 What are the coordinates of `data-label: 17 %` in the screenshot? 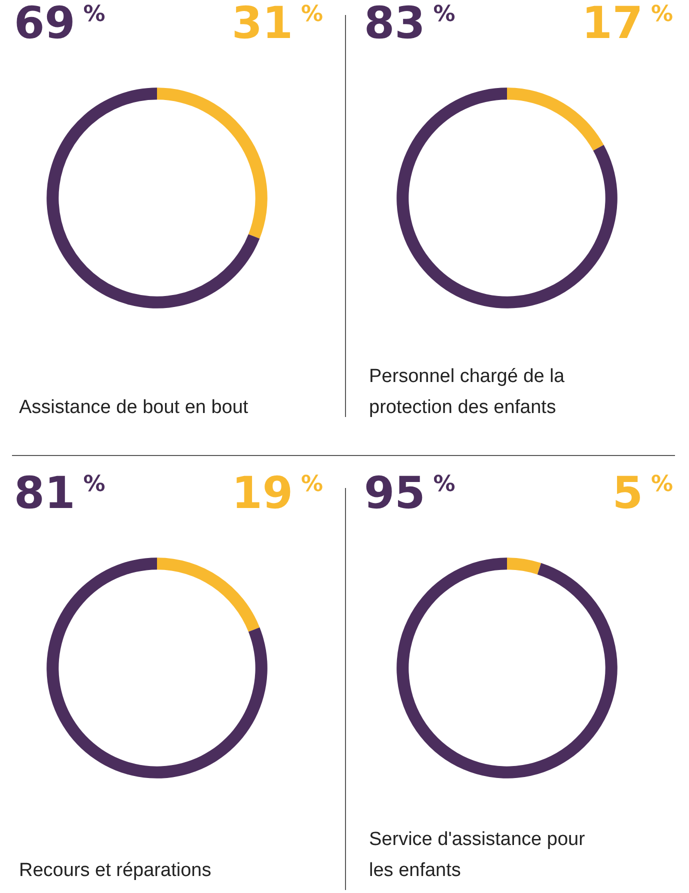 It's located at (627, 24).